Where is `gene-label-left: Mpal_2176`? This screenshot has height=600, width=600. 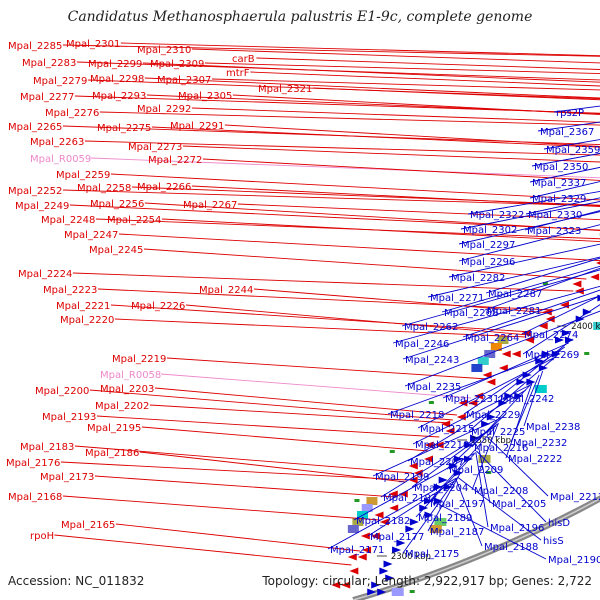
gene-label-left: Mpal_2176 is located at coordinates (33, 463).